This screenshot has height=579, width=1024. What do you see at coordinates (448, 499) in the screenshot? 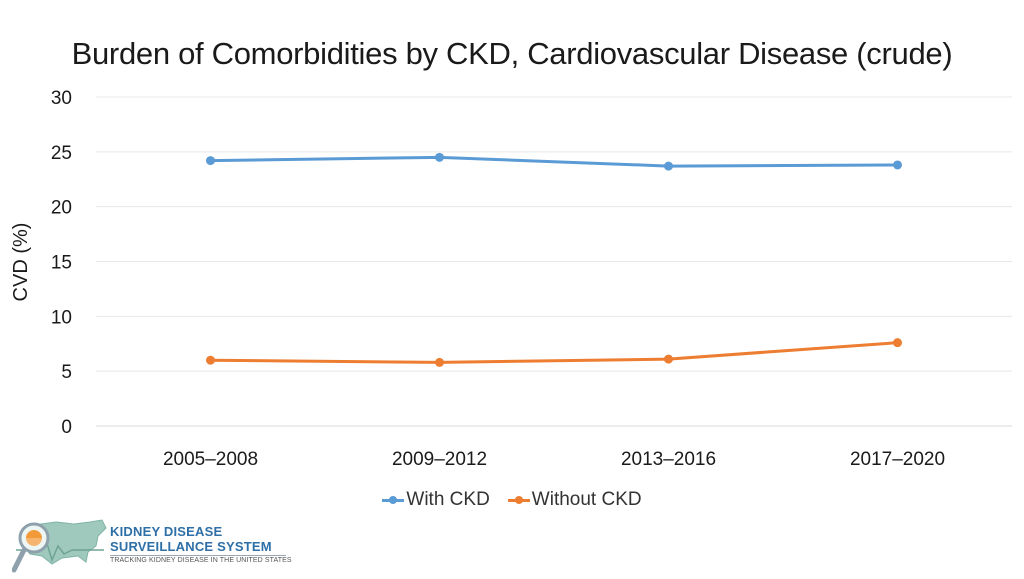
I see `legend-label-with-ckd: With CKD` at bounding box center [448, 499].